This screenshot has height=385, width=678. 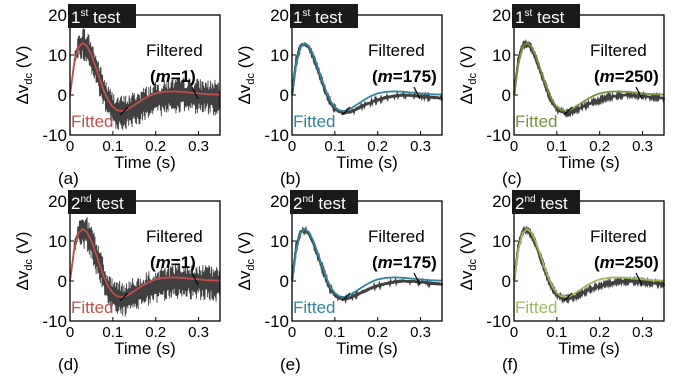 I want to click on test-label: 2nd test, so click(x=97, y=203).